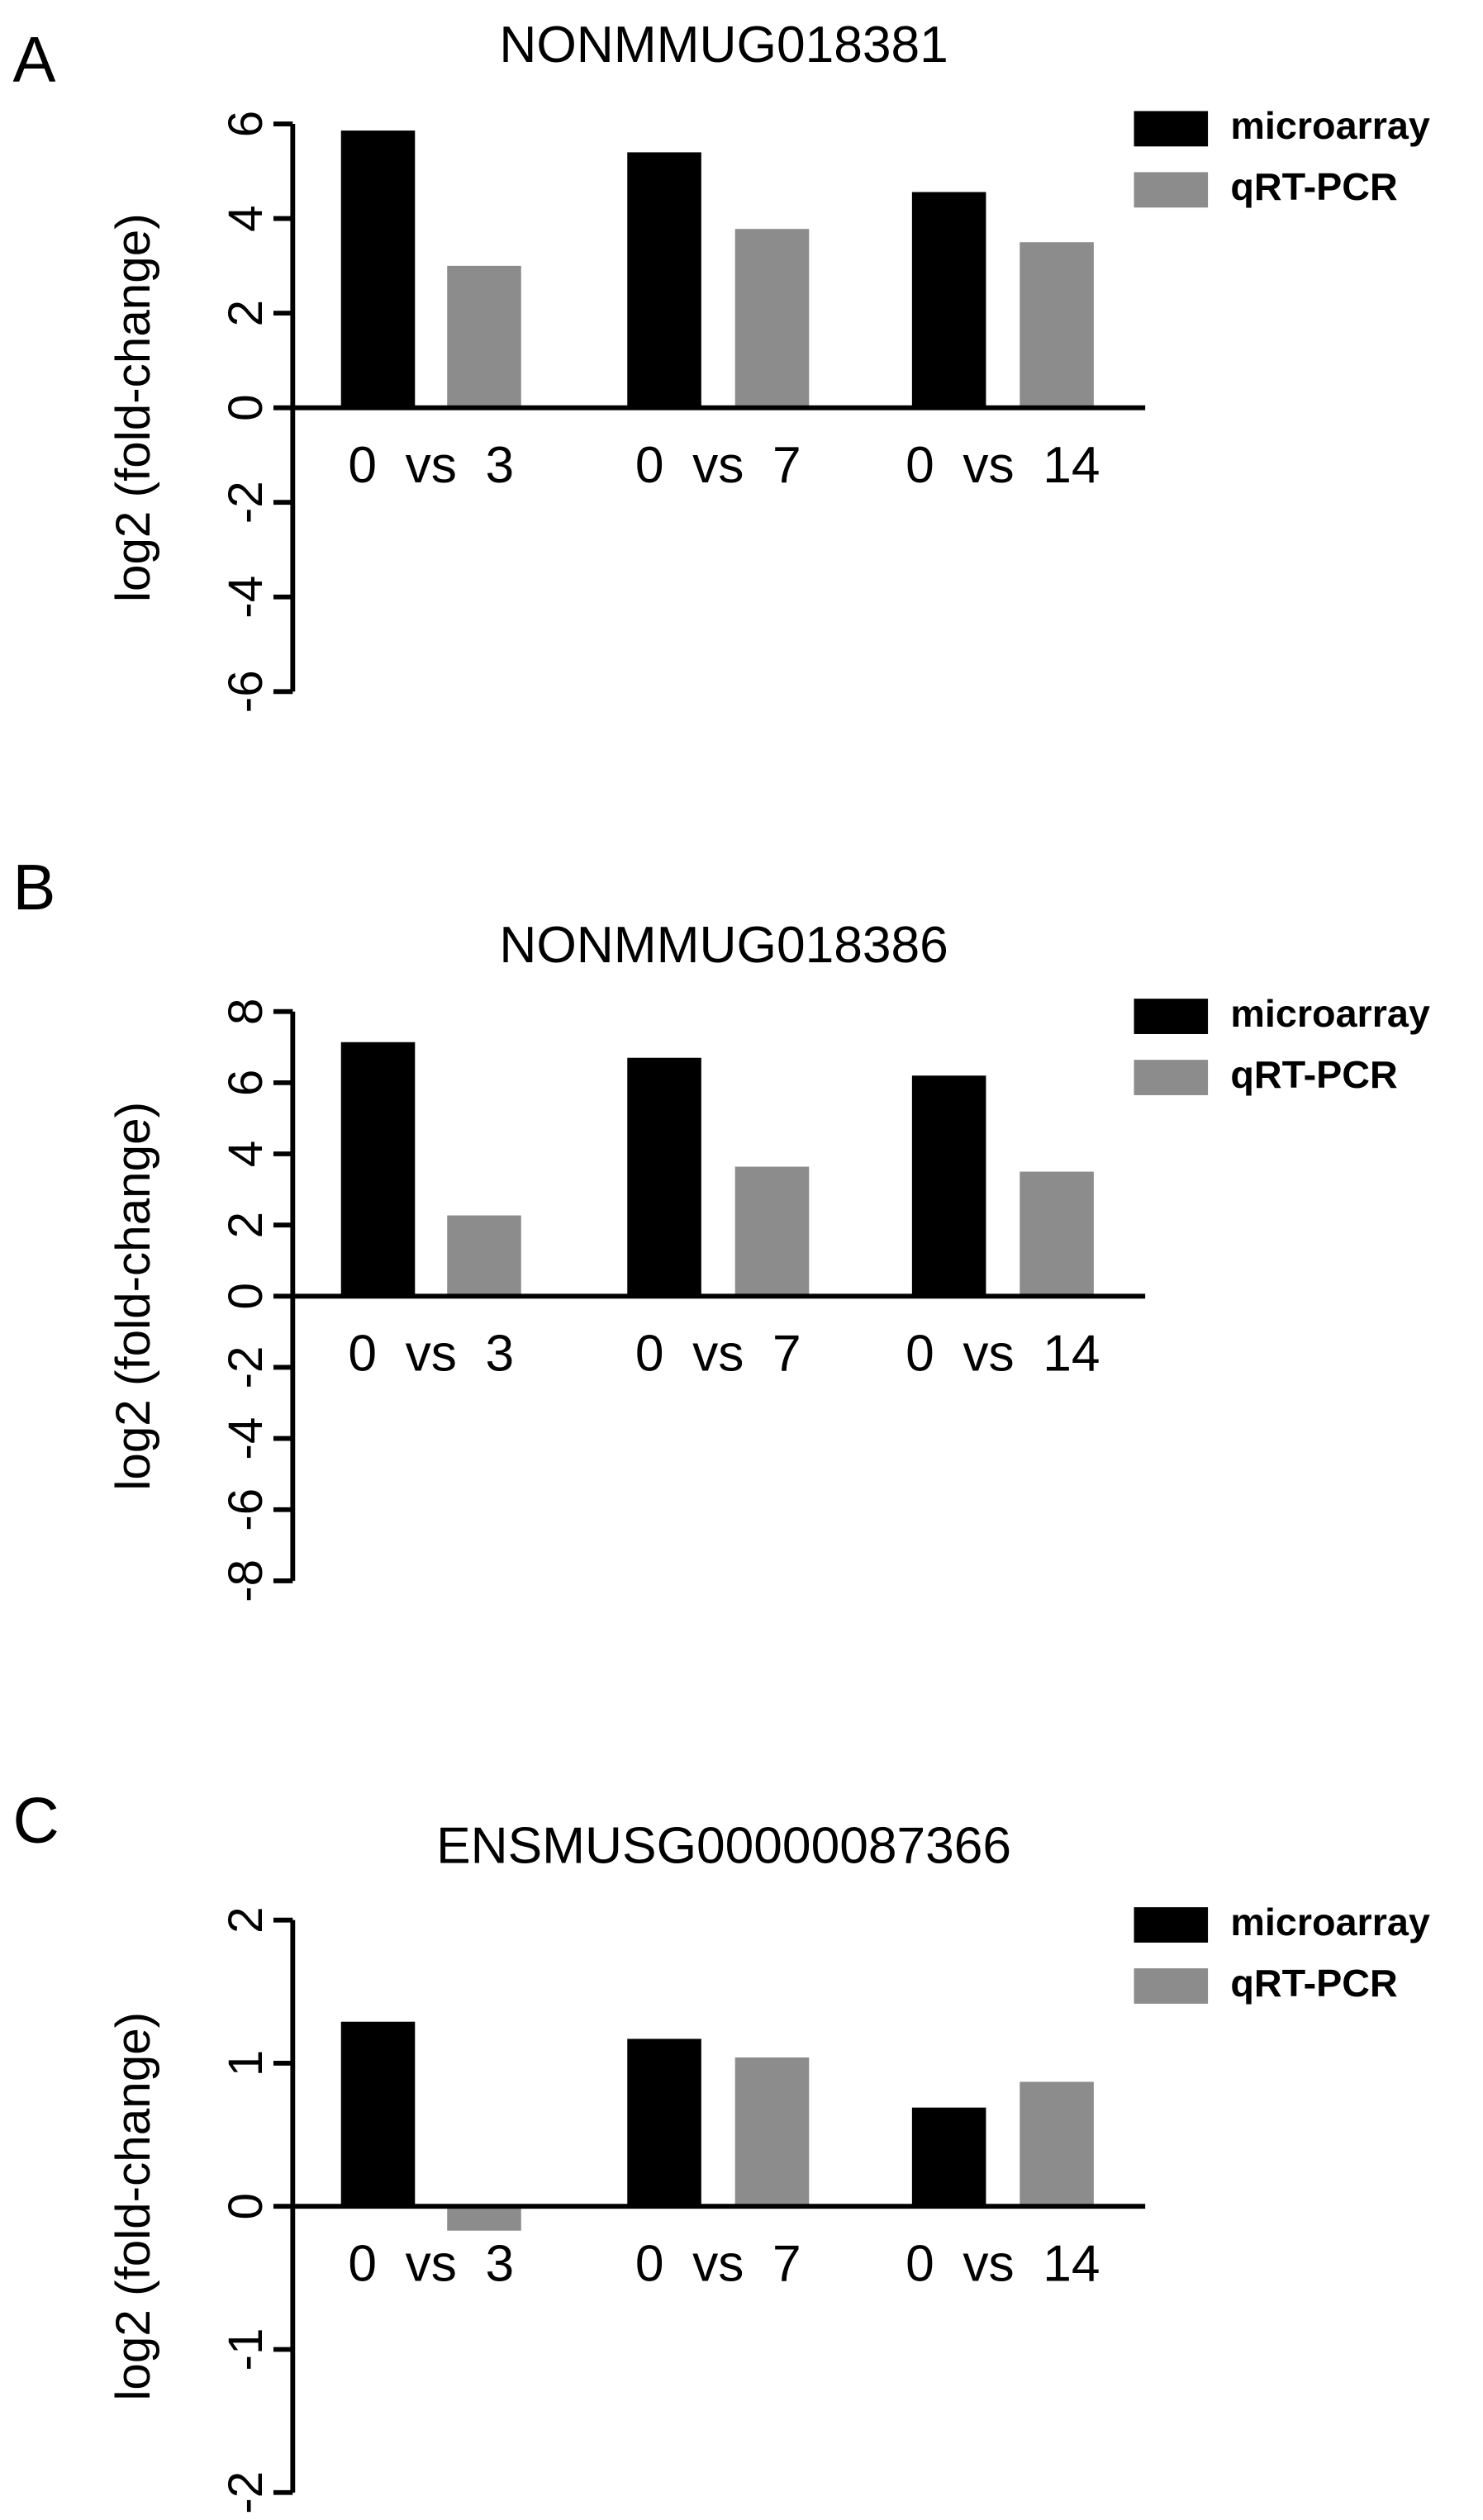 The height and width of the screenshot is (2520, 1483). Describe the element at coordinates (34, 887) in the screenshot. I see `panel-label: B` at that location.